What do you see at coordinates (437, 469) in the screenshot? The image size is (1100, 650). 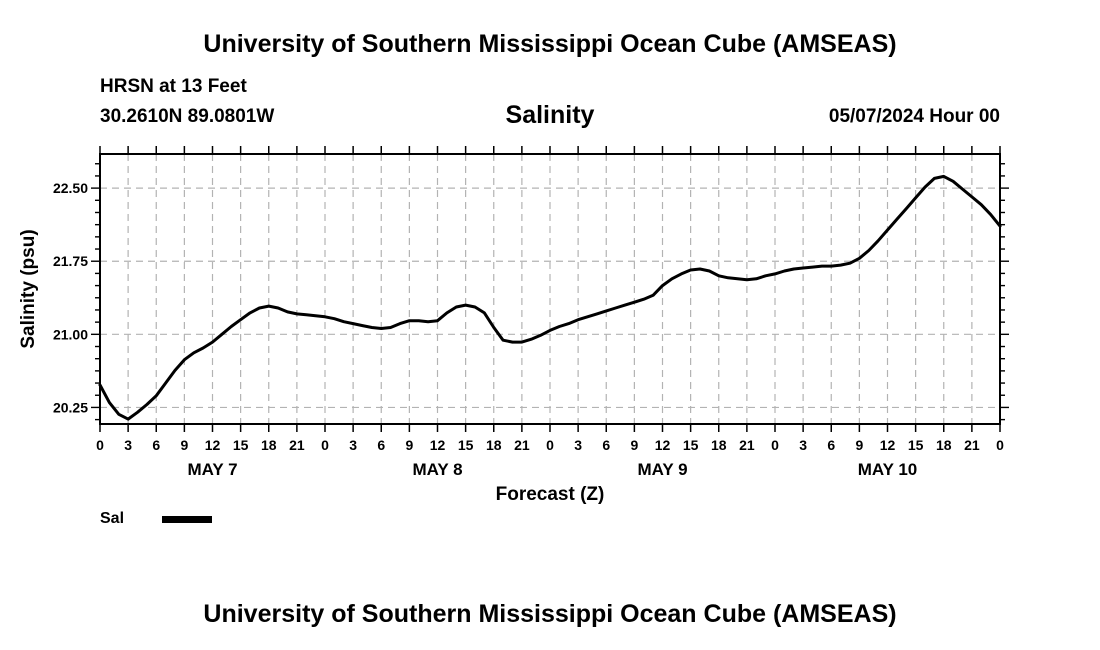 I see `day-label: MAY 8` at bounding box center [437, 469].